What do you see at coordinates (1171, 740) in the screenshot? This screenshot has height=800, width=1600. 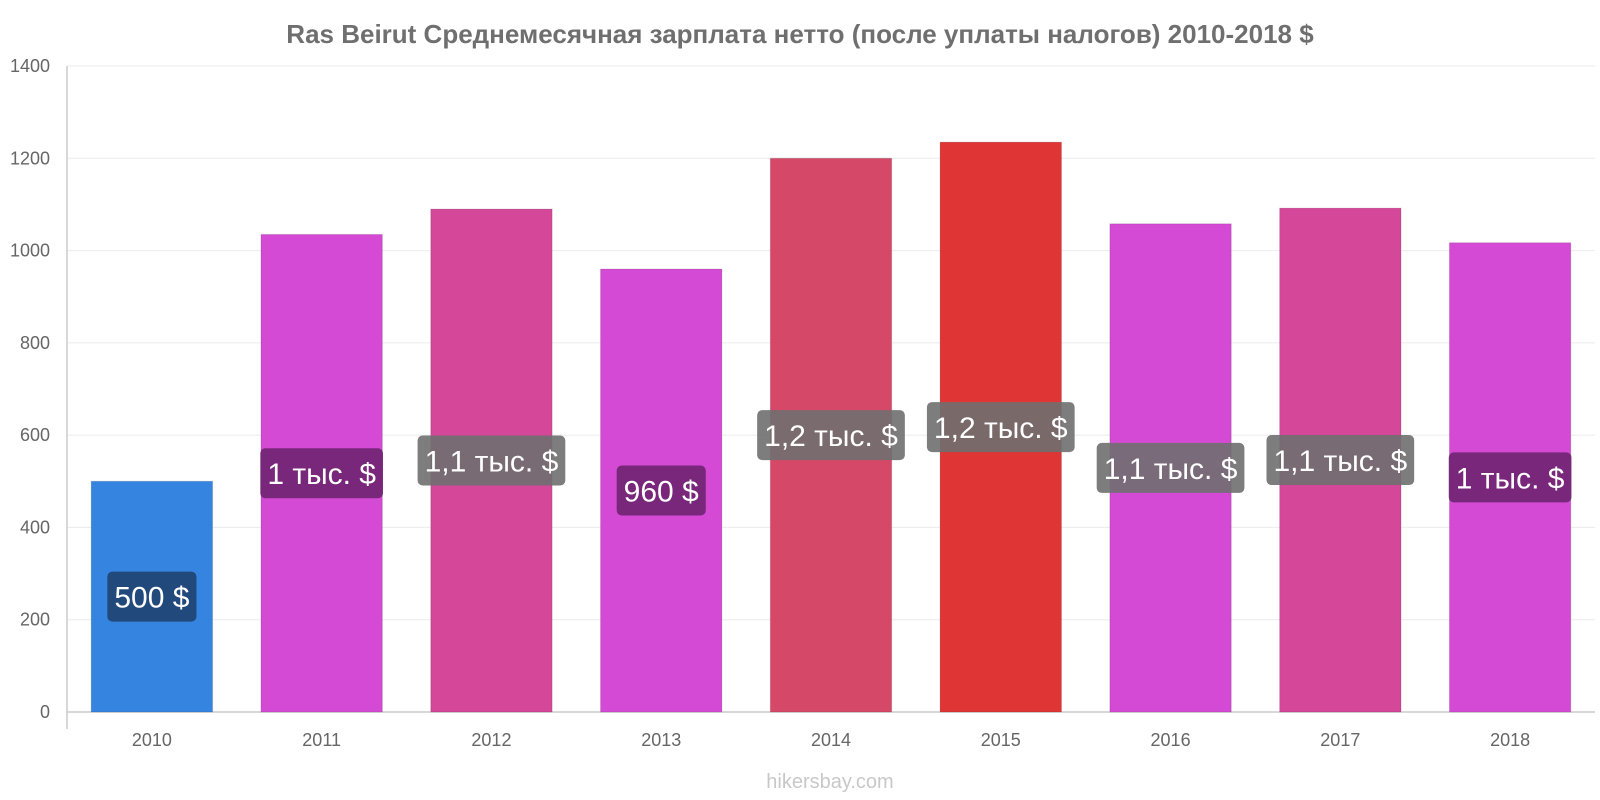 I see `x-tick-label: 2016` at bounding box center [1171, 740].